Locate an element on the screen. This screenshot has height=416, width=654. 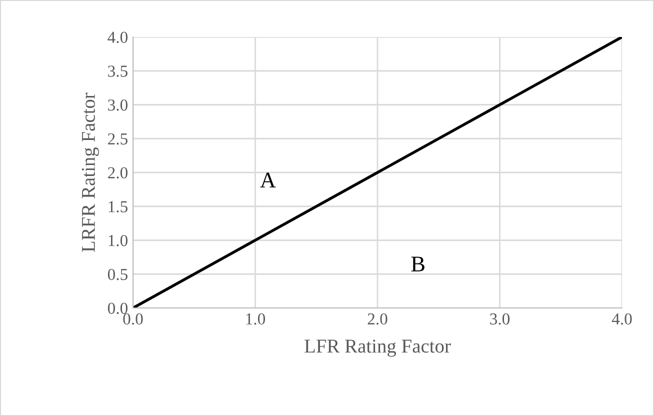
x-tick-label: 0.0 is located at coordinates (133, 319).